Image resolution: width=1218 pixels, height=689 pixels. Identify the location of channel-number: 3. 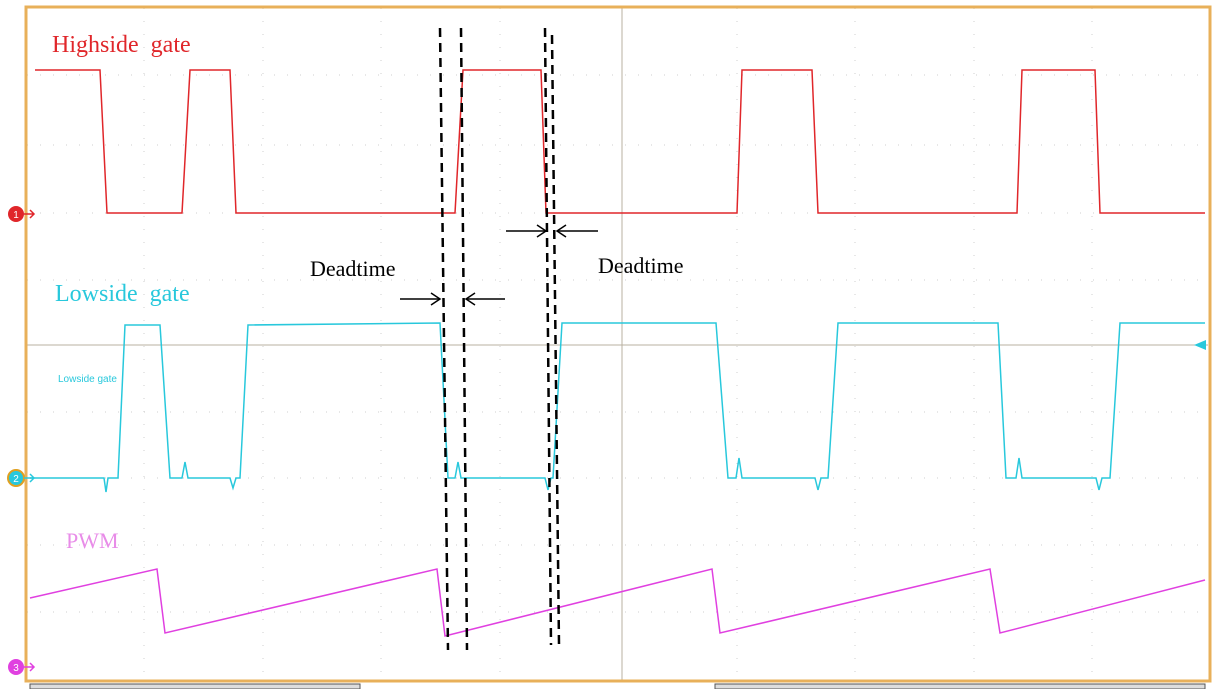
(16, 668).